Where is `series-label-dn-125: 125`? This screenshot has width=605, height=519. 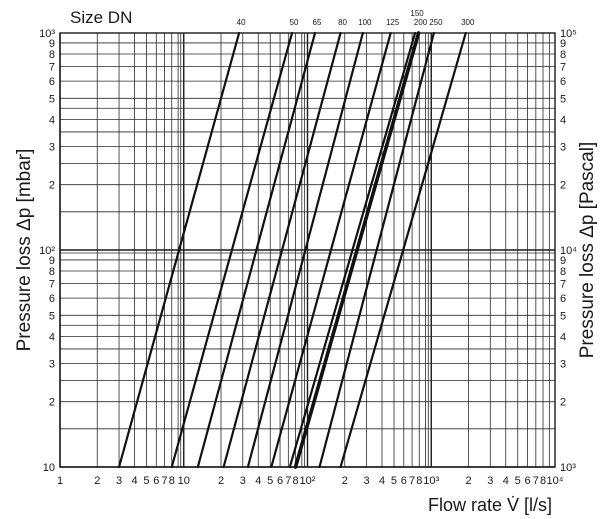
series-label-dn-125: 125 is located at coordinates (393, 22).